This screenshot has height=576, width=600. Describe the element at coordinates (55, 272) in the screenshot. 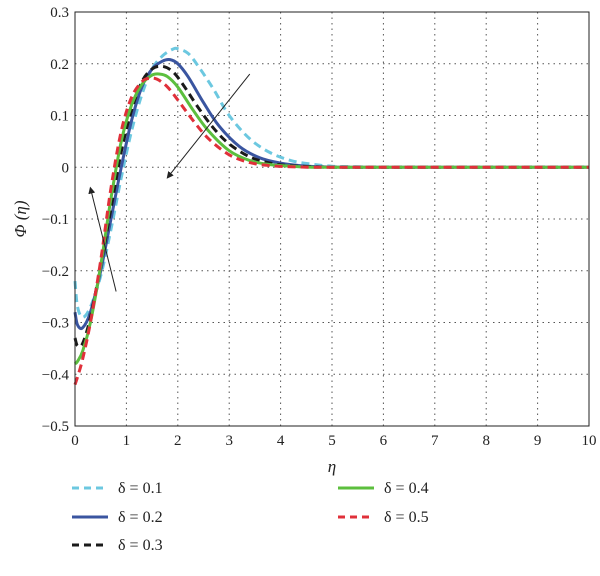

I see `y-tick-label: −0.2` at that location.